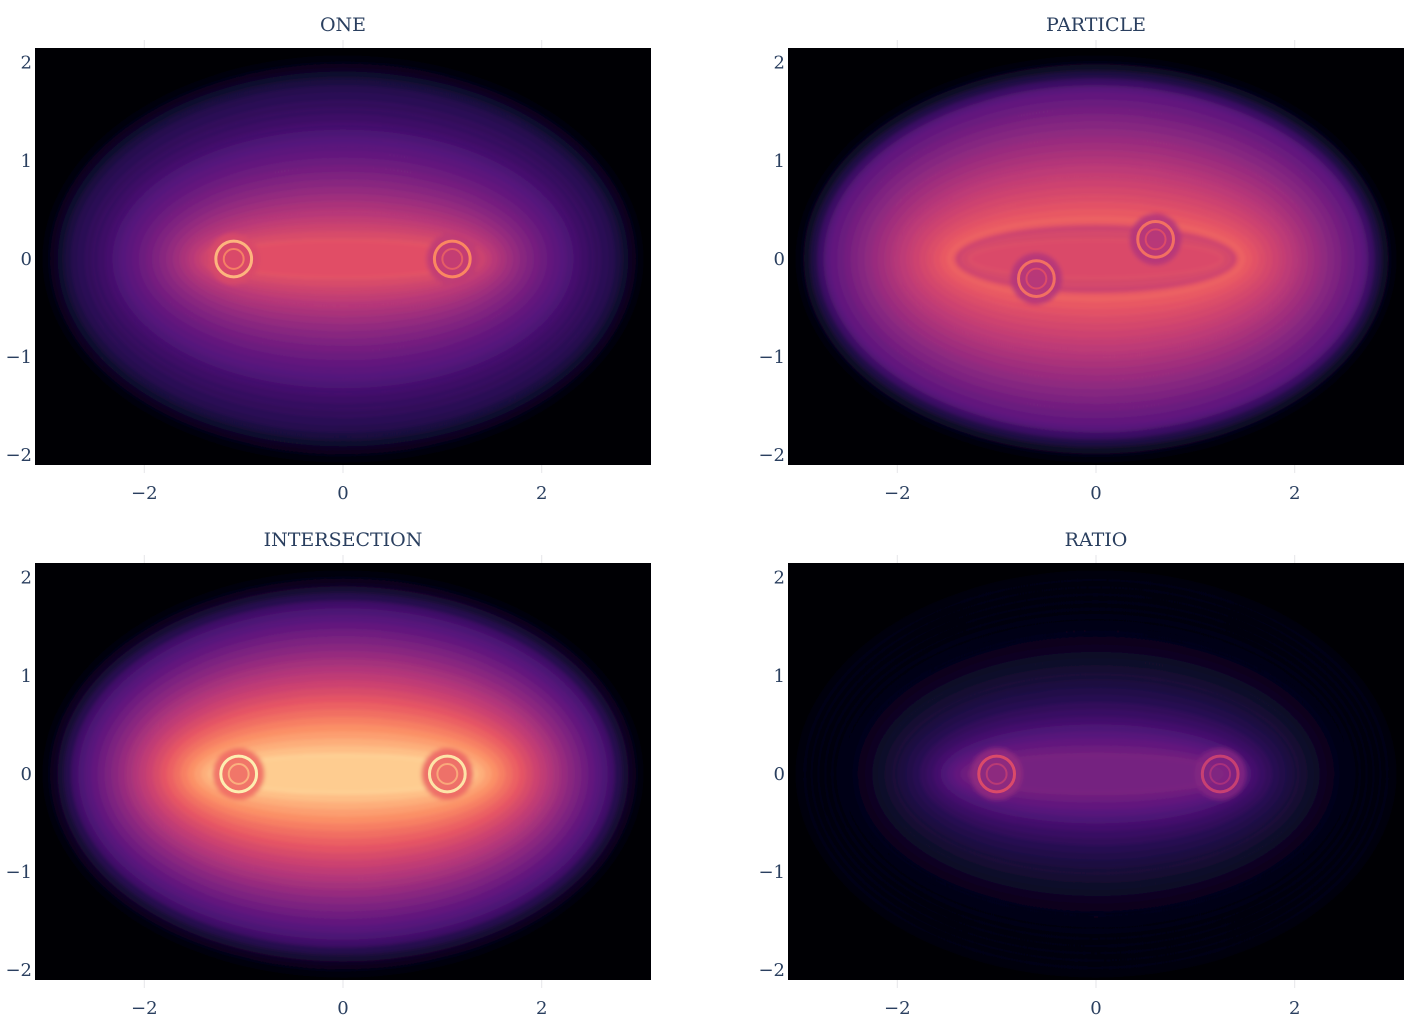 This screenshot has width=1413, height=1031. I want to click on panel-title: RATIO, so click(1096, 540).